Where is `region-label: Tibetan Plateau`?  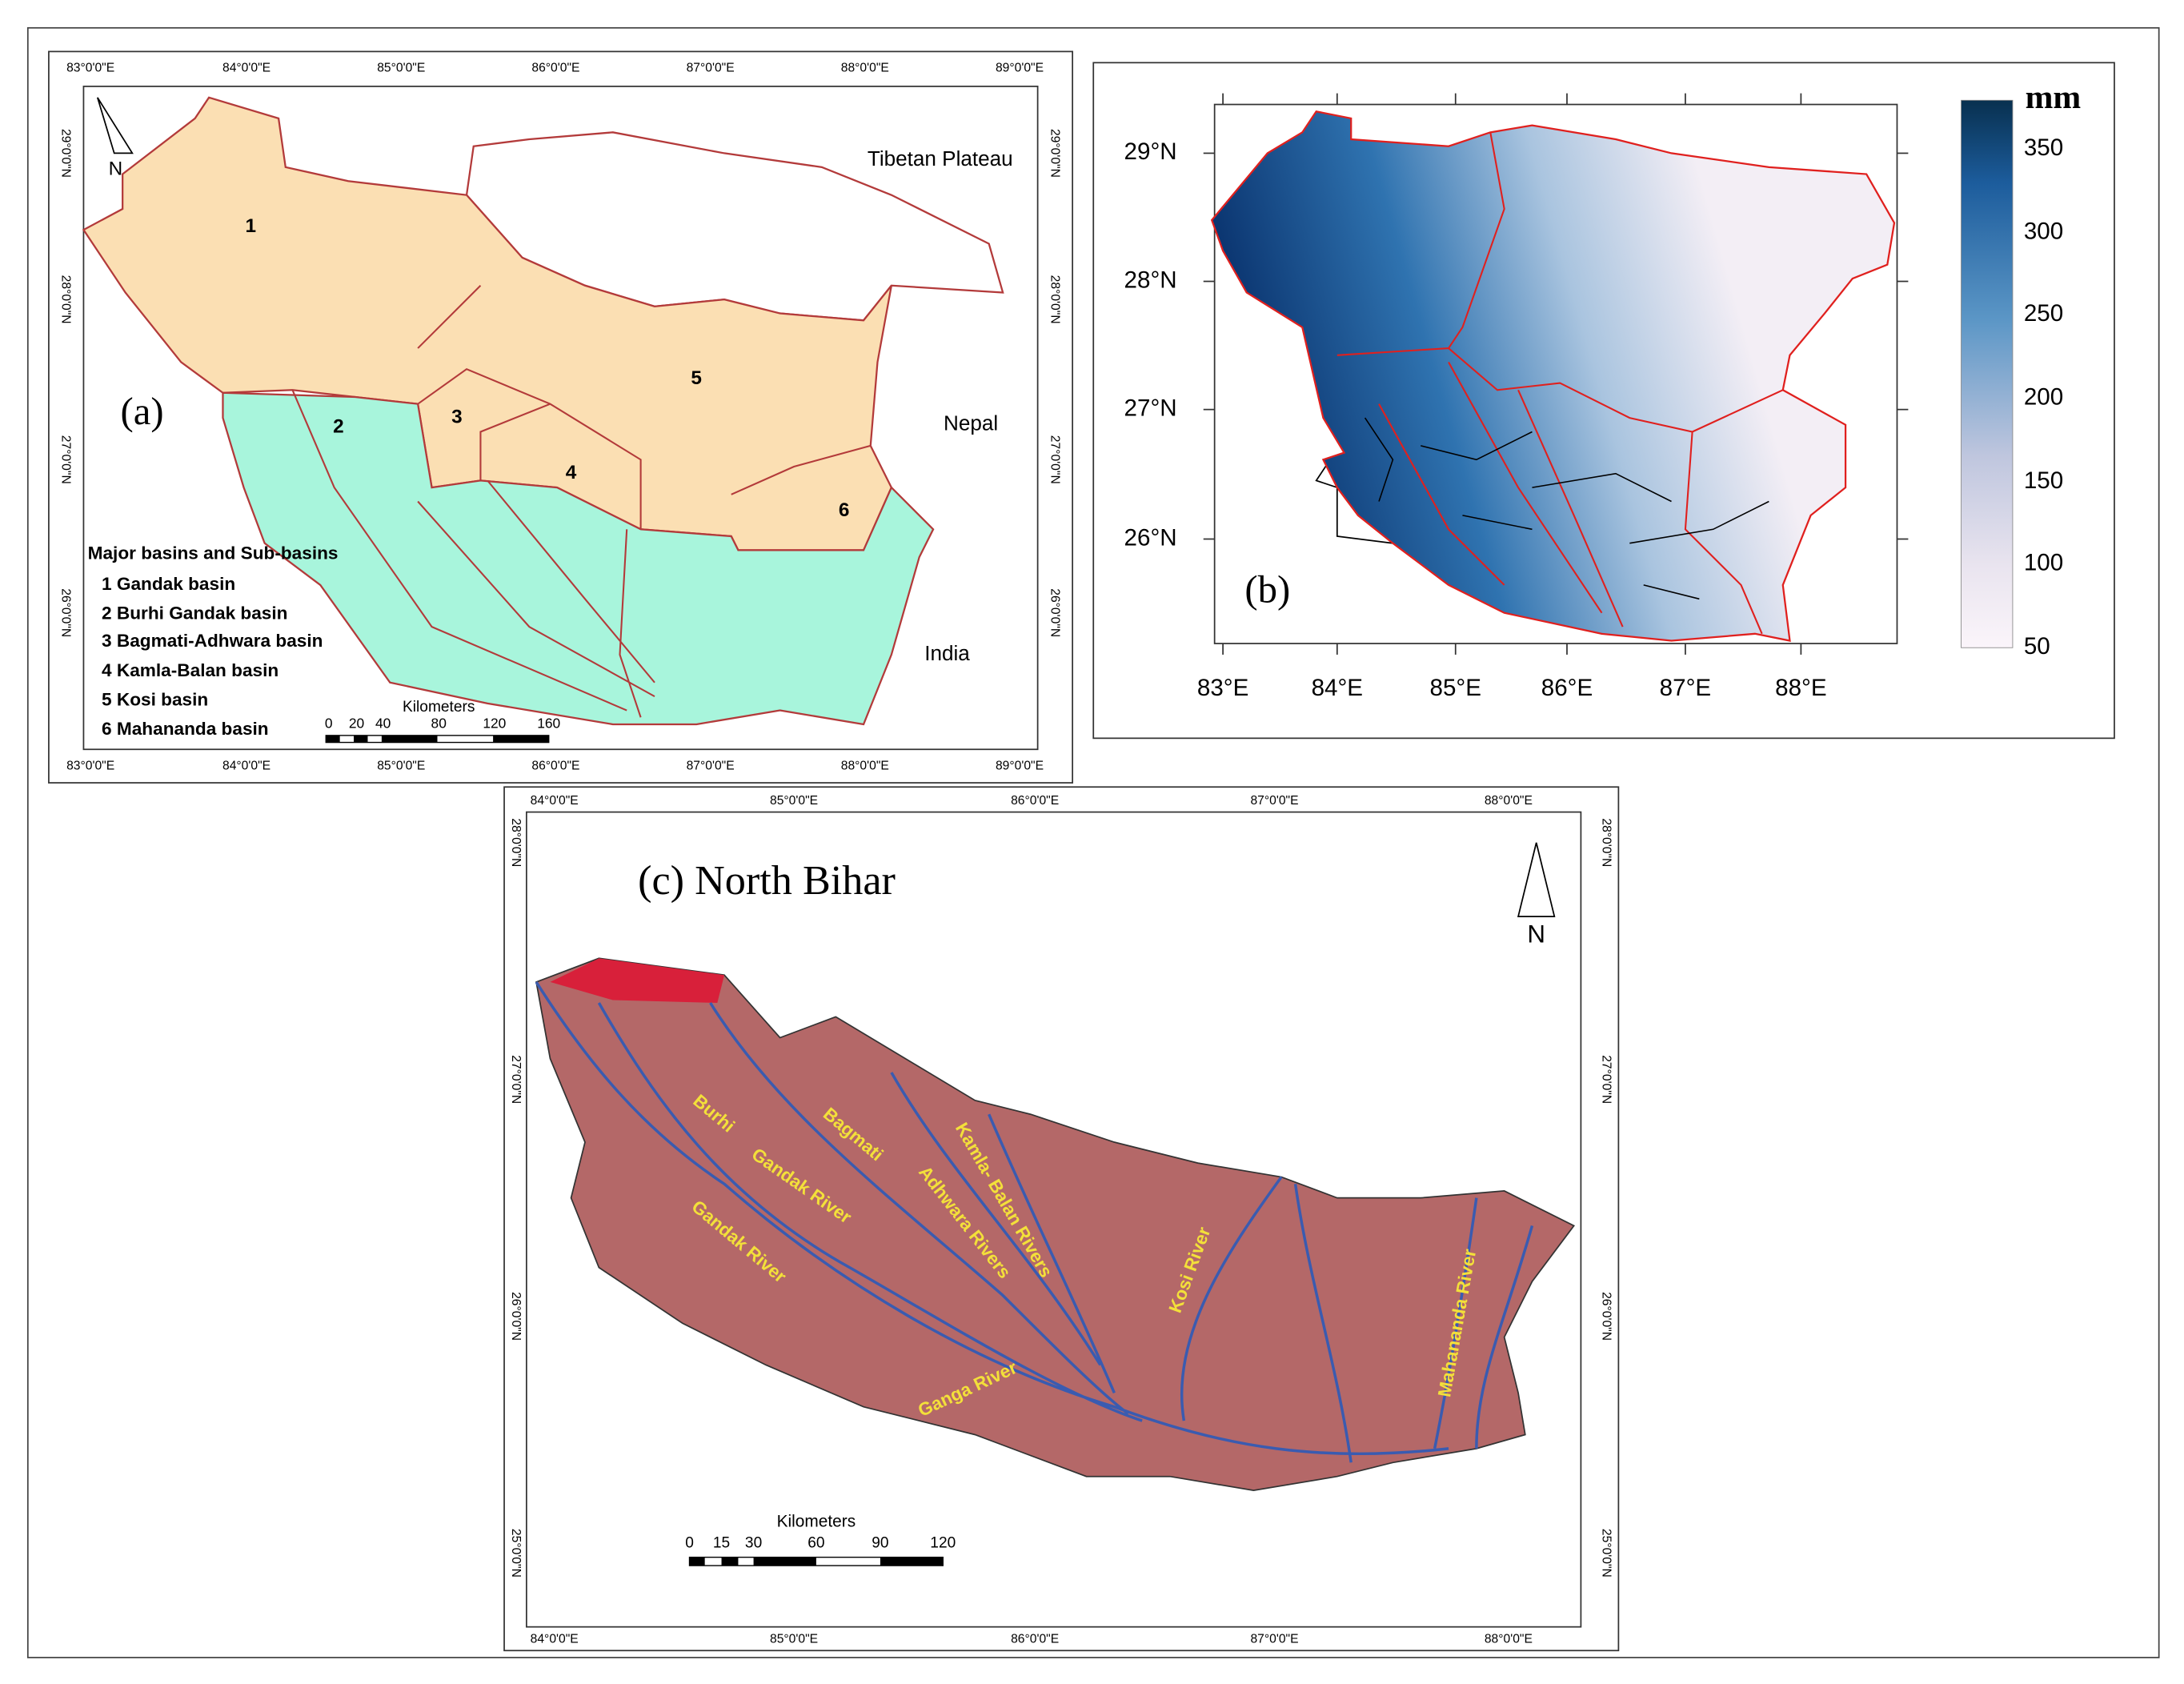
region-label: Tibetan Plateau is located at coordinates (940, 158).